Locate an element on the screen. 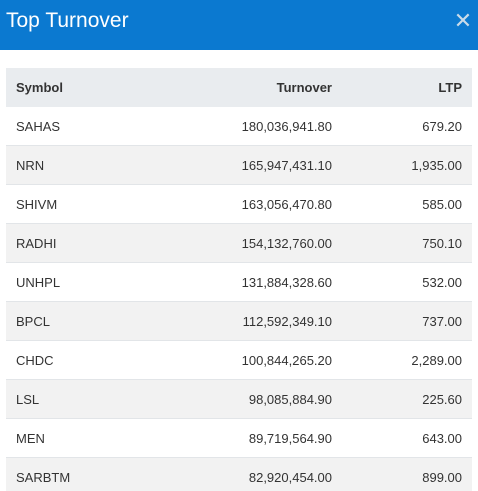  cell-symbol: LSL is located at coordinates (86, 399).